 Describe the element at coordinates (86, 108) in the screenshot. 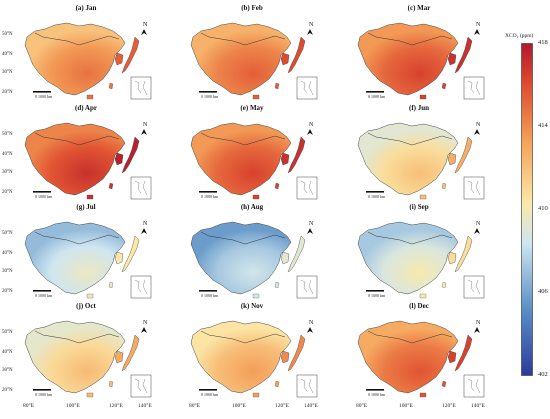

I see `panel-title: (d) Apr` at that location.